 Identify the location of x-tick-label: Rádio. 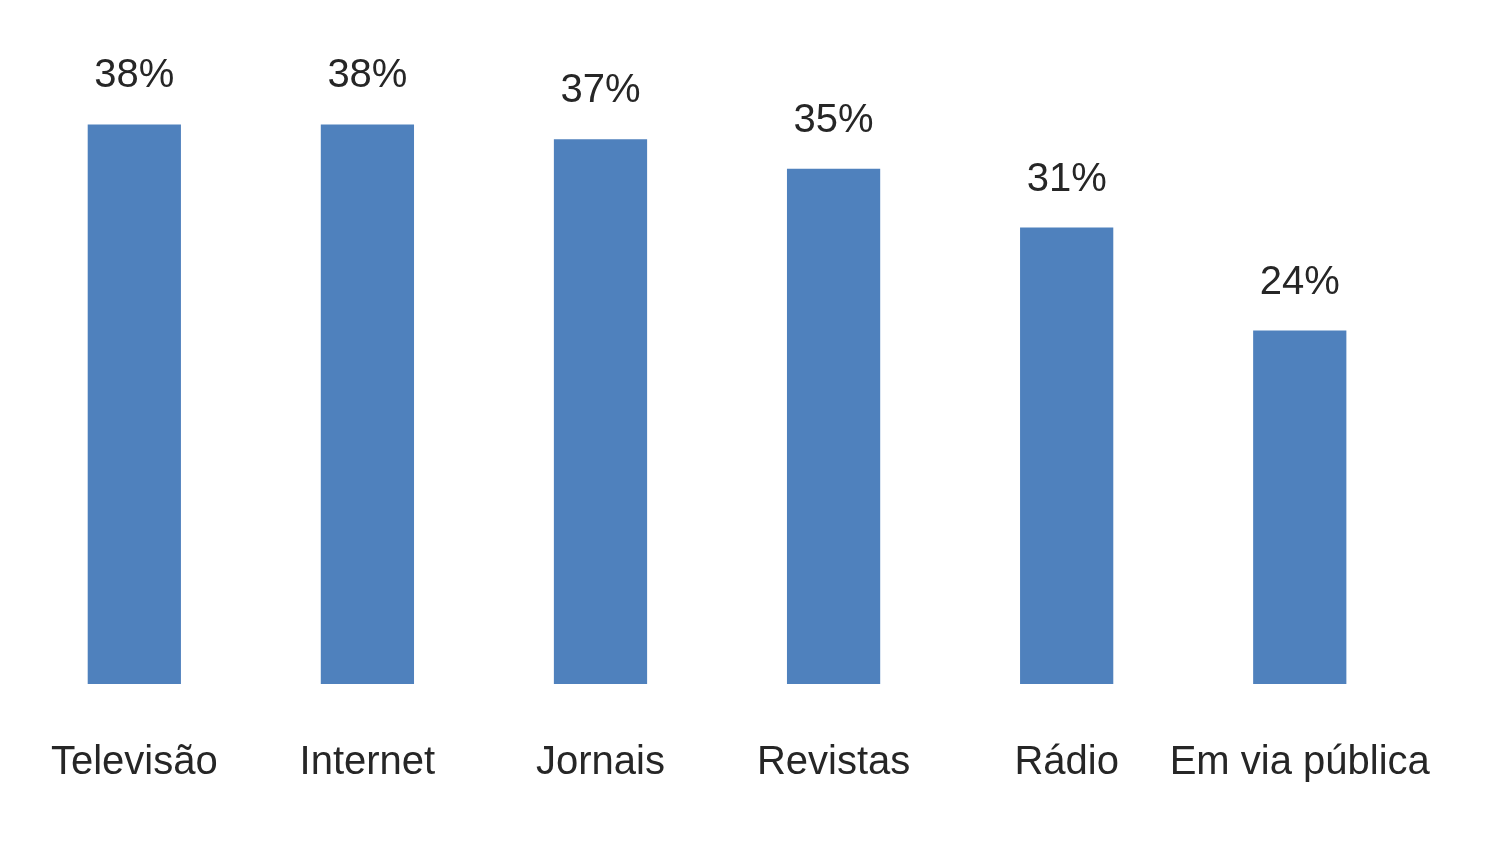
(1066, 760).